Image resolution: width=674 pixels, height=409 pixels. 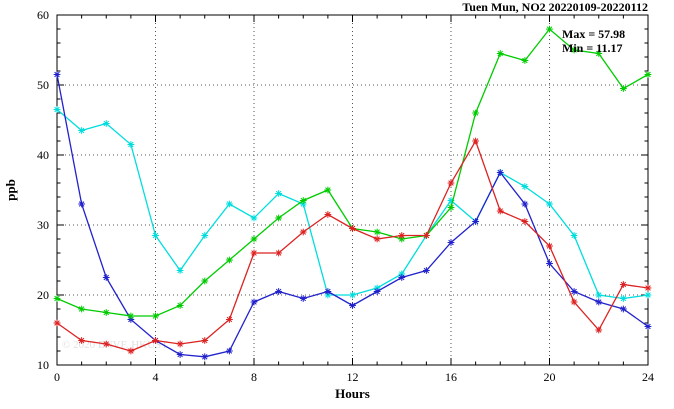 I want to click on x-tick-label: 16, so click(x=451, y=377).